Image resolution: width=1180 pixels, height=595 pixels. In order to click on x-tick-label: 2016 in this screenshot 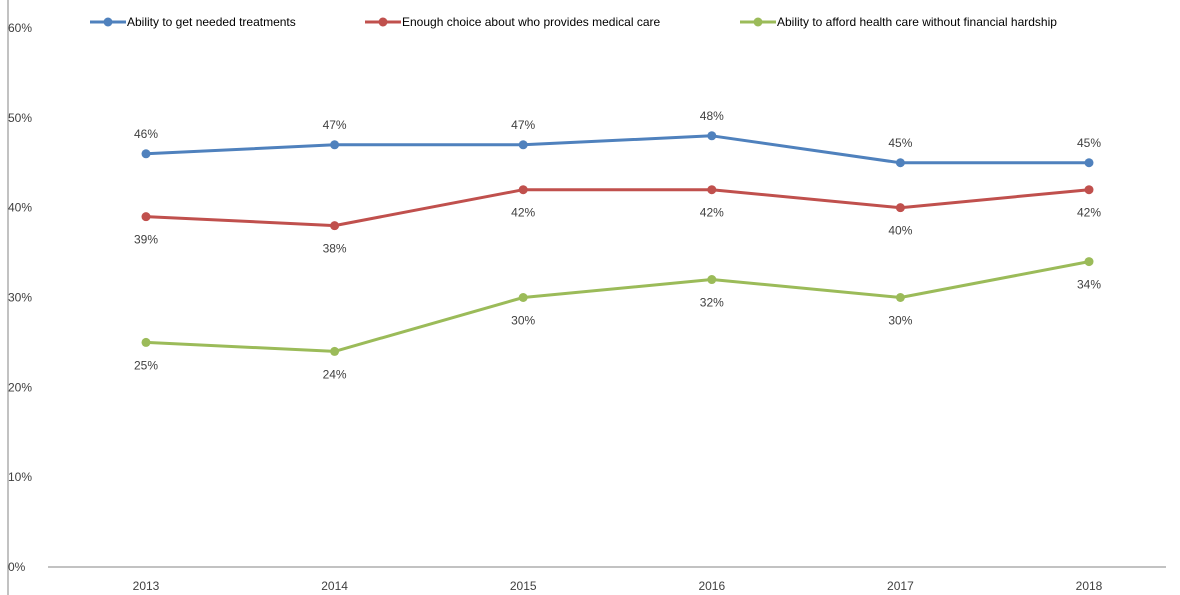, I will do `click(711, 586)`.